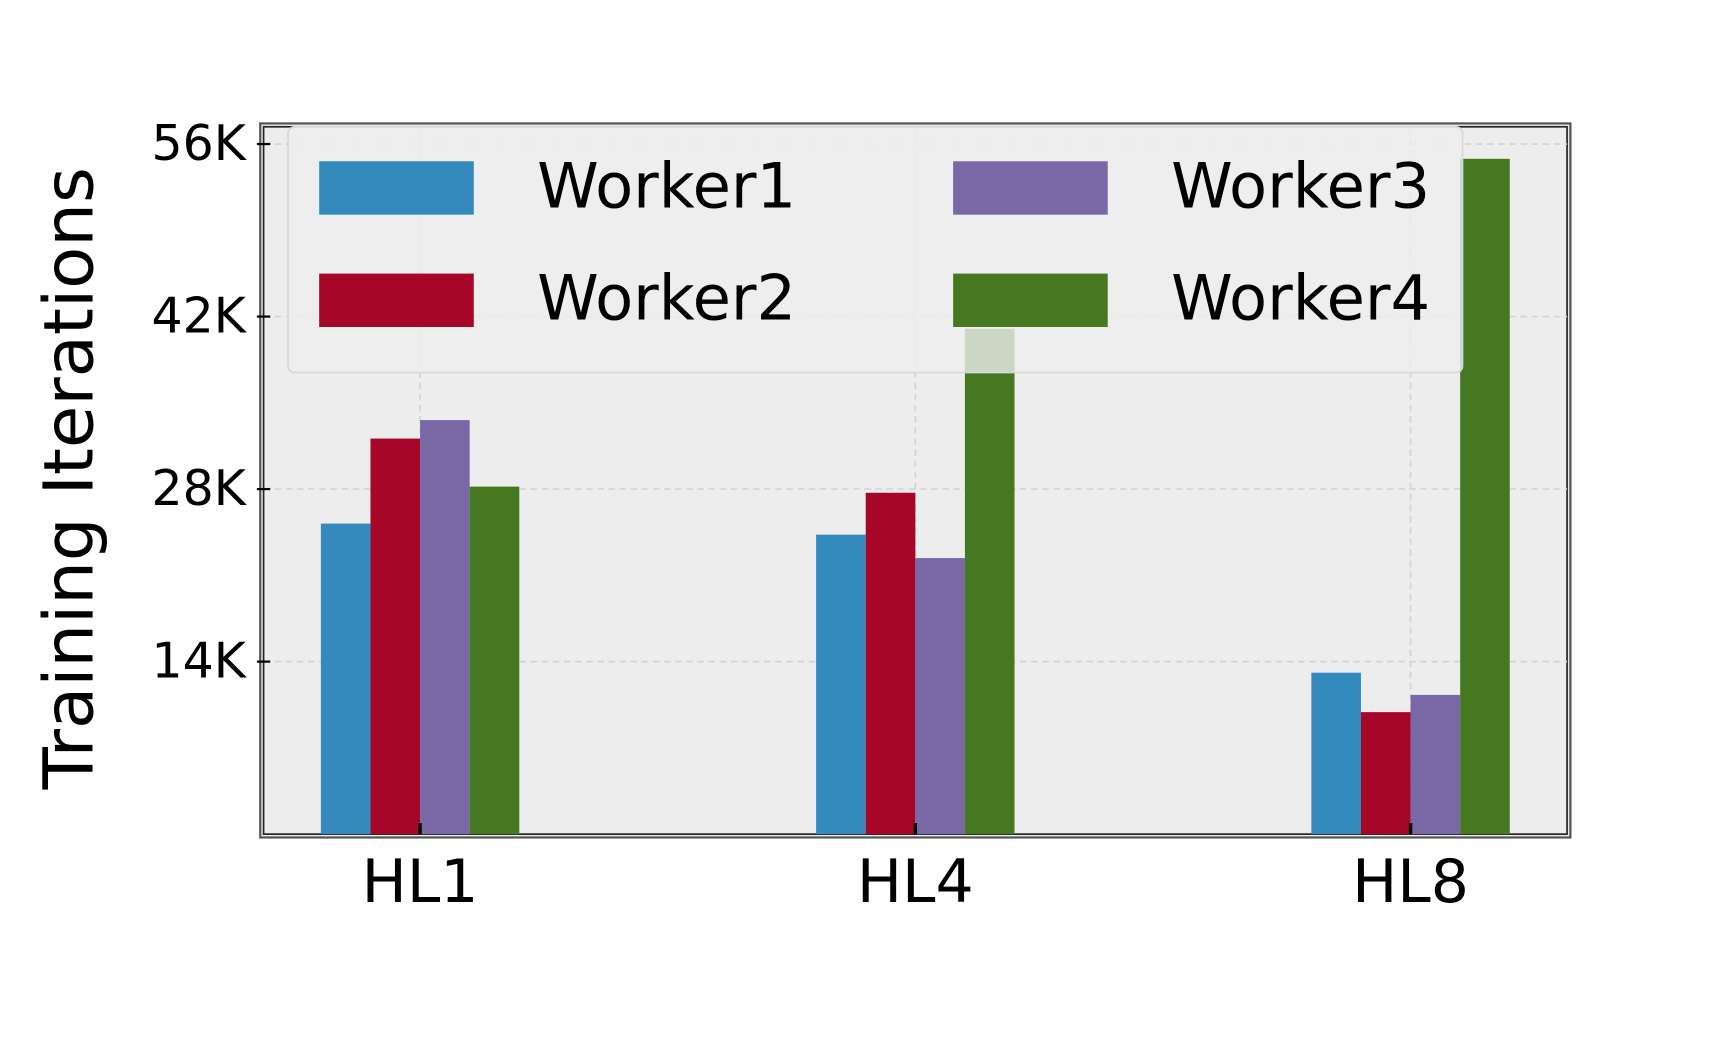 Image resolution: width=1735 pixels, height=1041 pixels. I want to click on legend-label: Worker3, so click(1300, 185).